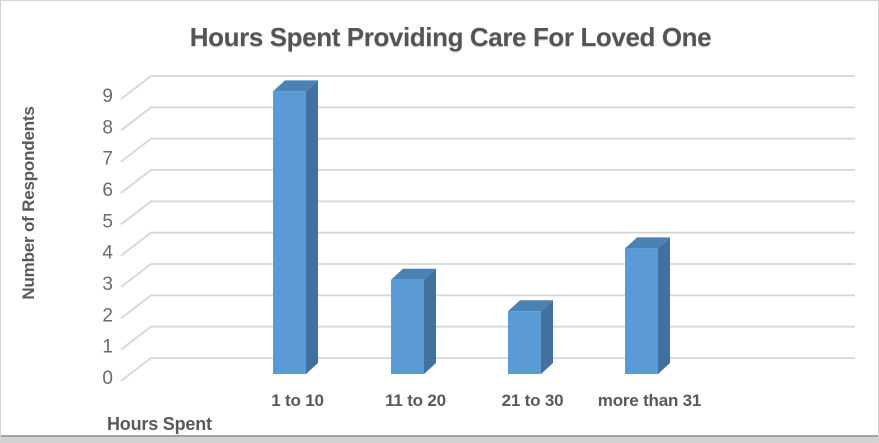  I want to click on y-tick-label: 9, so click(107, 96).